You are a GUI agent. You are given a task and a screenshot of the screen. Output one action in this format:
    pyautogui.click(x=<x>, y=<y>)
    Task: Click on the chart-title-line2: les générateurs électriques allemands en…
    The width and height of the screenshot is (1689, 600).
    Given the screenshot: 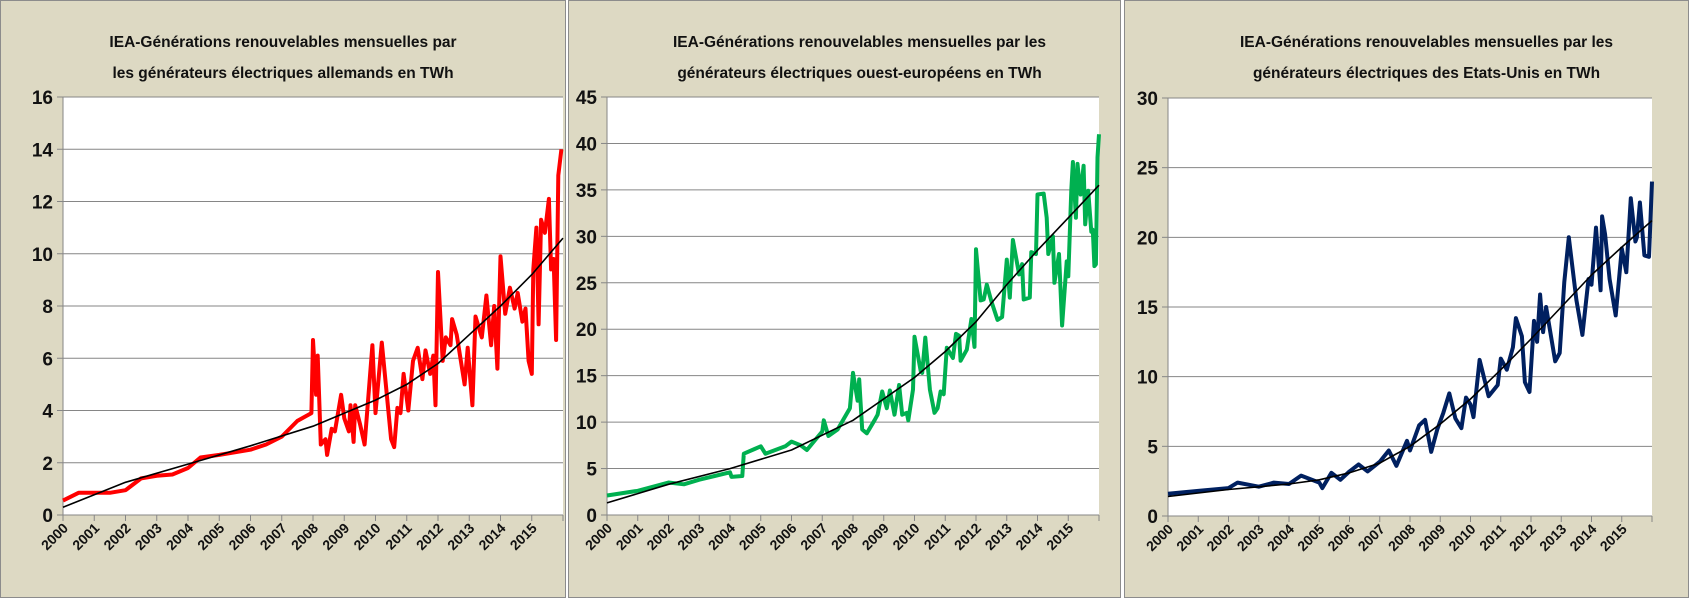 What is the action you would take?
    pyautogui.click(x=283, y=73)
    